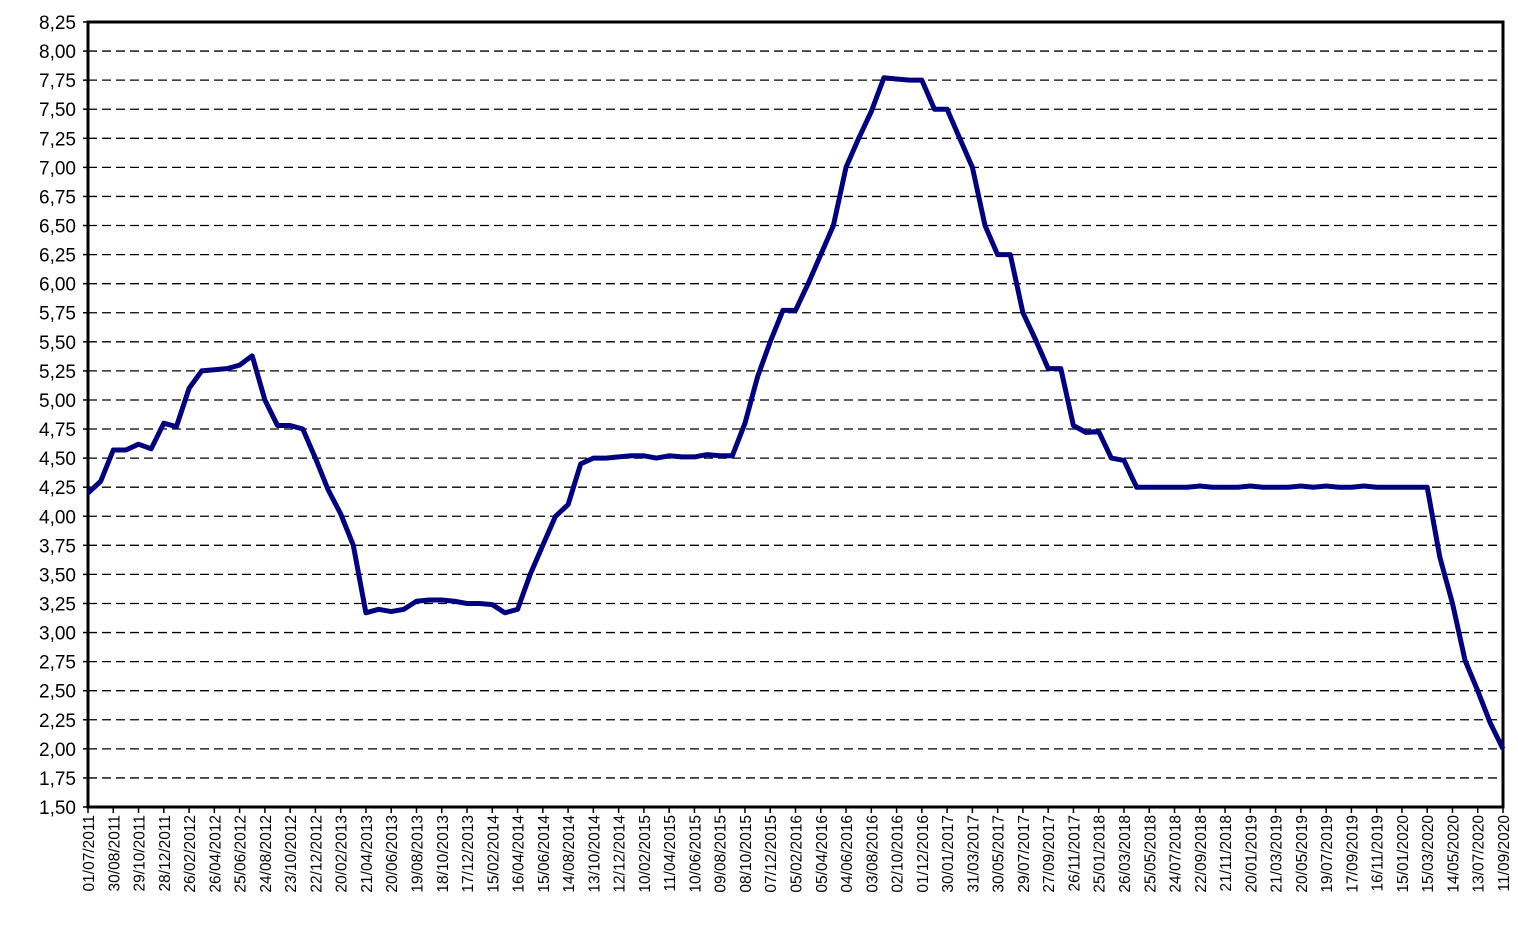 The width and height of the screenshot is (1518, 929). I want to click on y-tick-label: 3,50, so click(57, 575).